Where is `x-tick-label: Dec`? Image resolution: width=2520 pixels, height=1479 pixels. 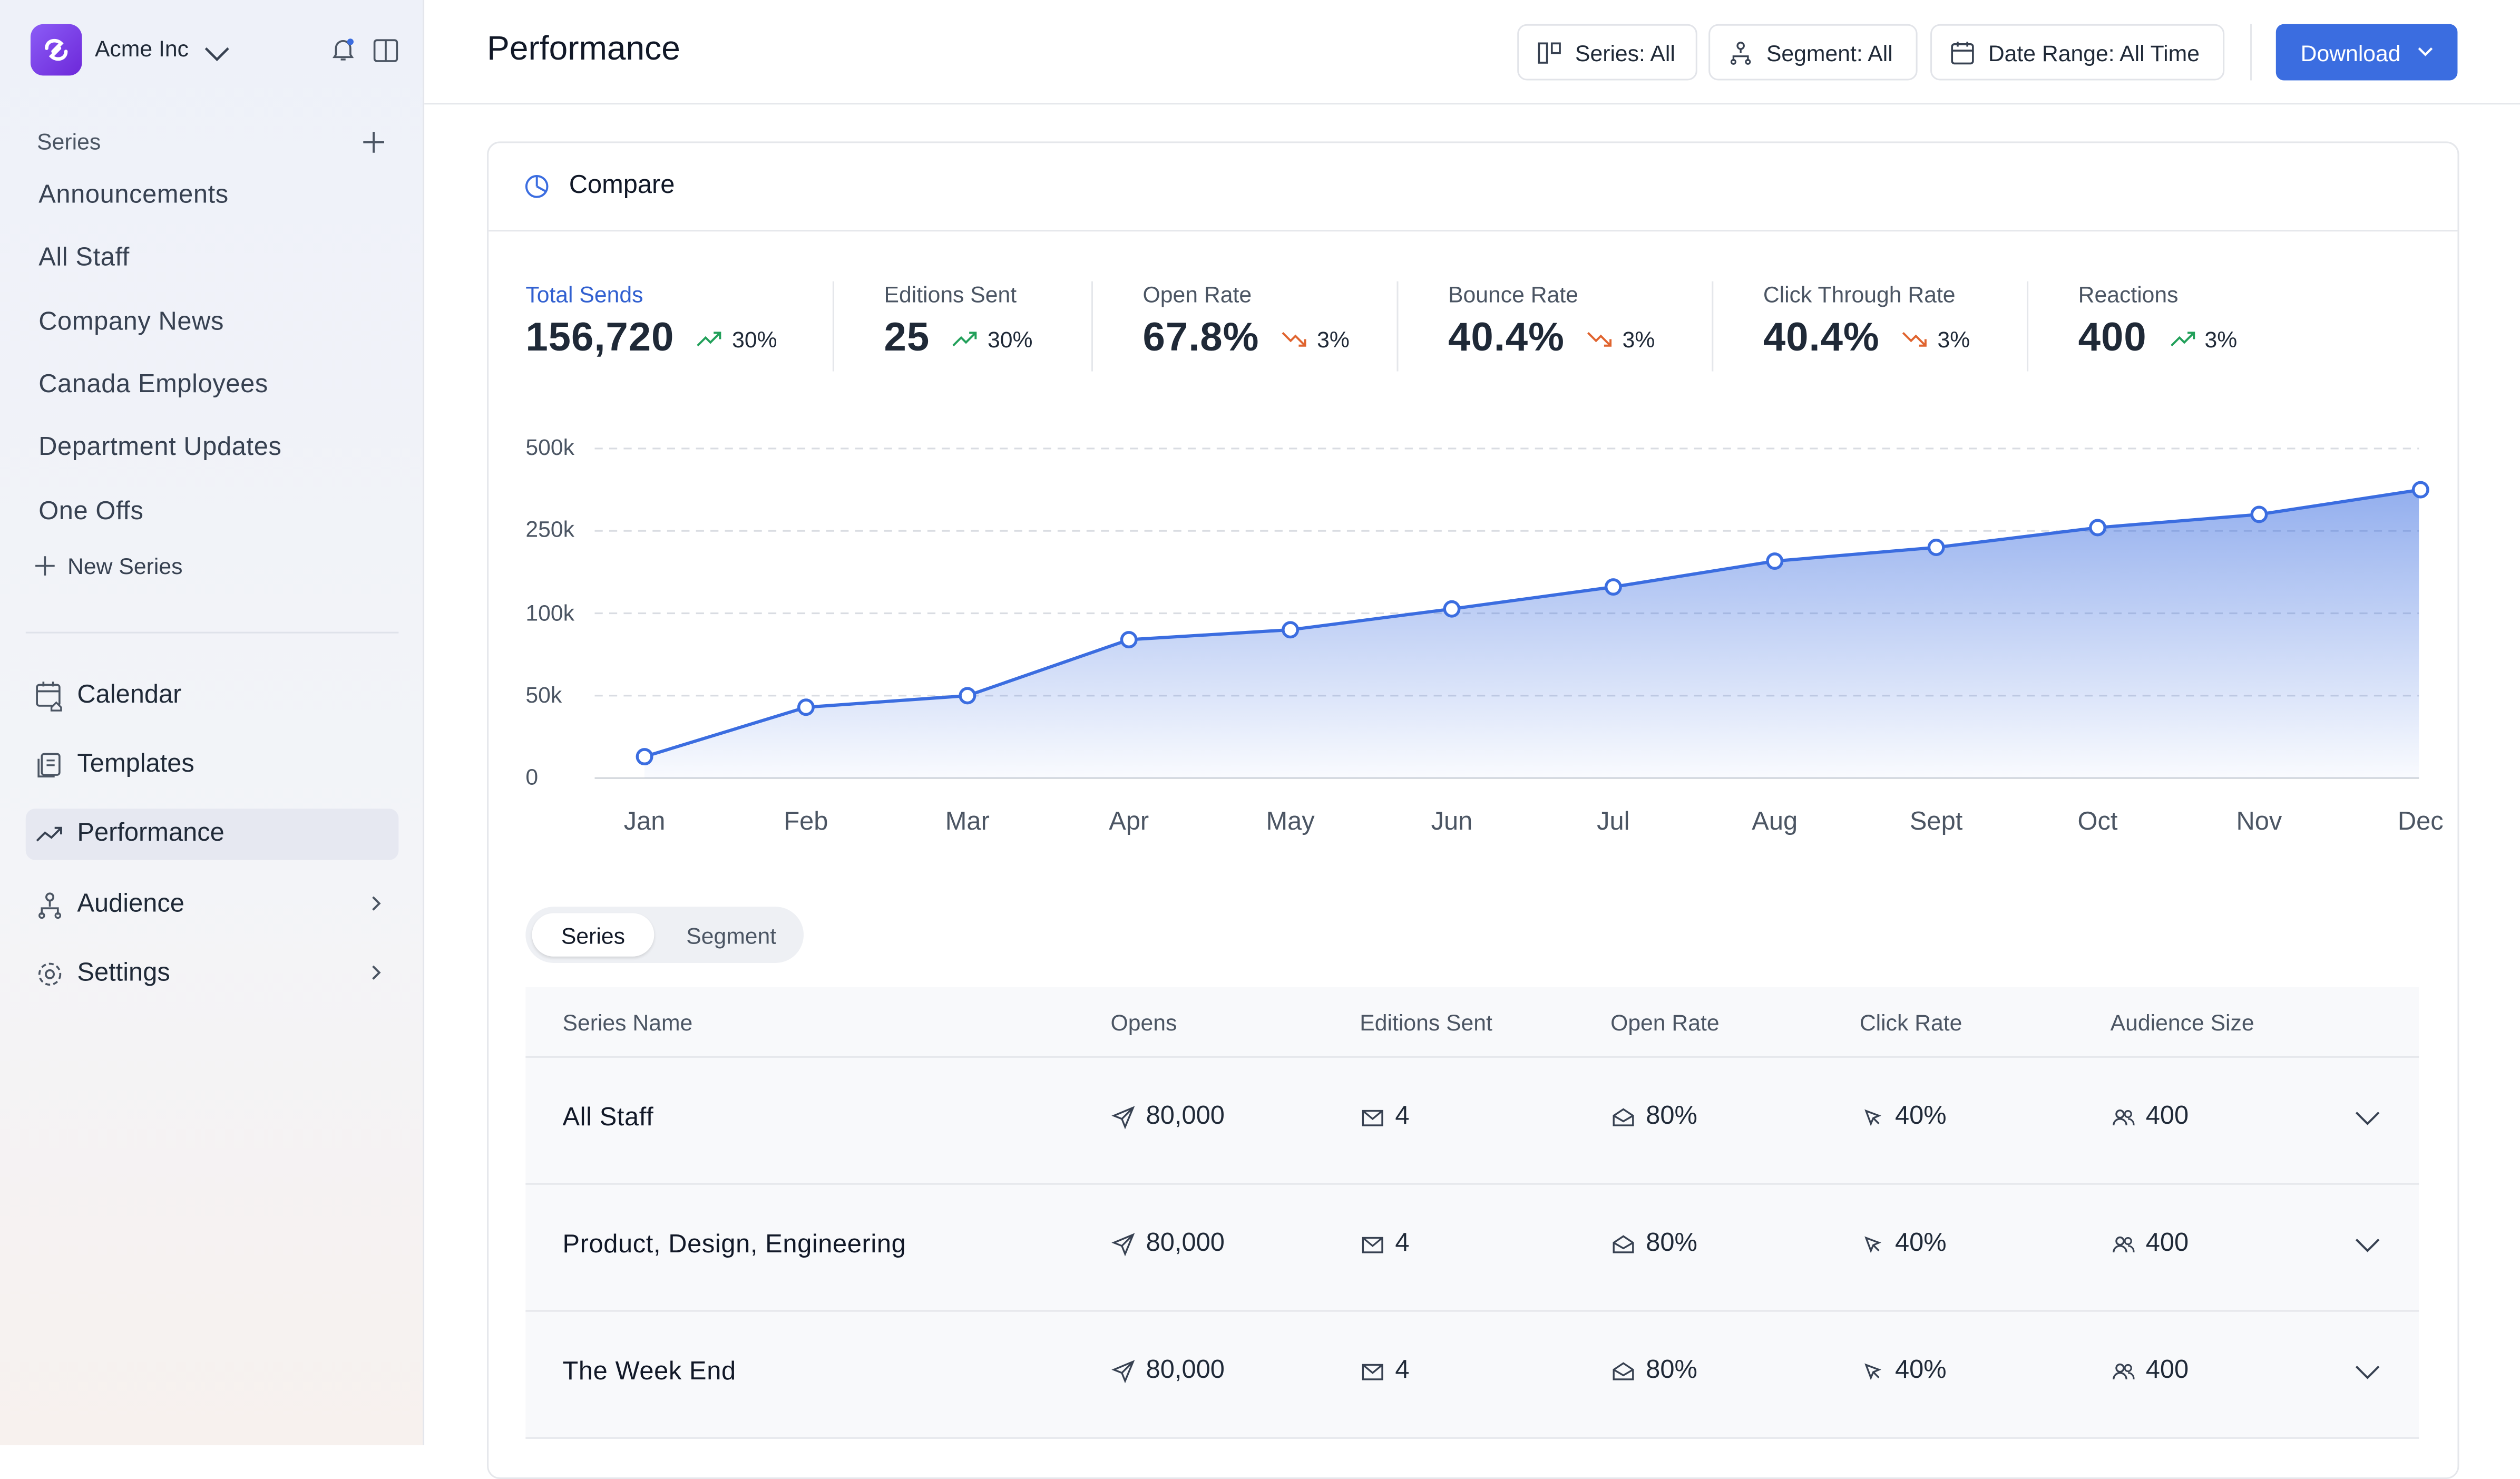
x-tick-label: Dec is located at coordinates (2420, 822).